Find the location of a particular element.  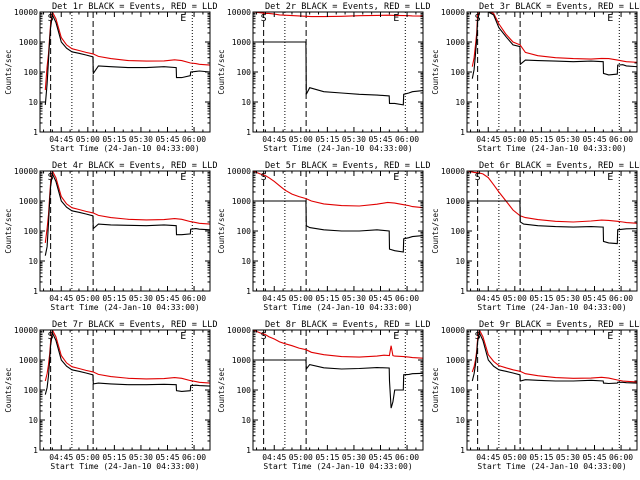

panel-title: Det 1r BLACK = Events, RED = LLD is located at coordinates (135, 7).